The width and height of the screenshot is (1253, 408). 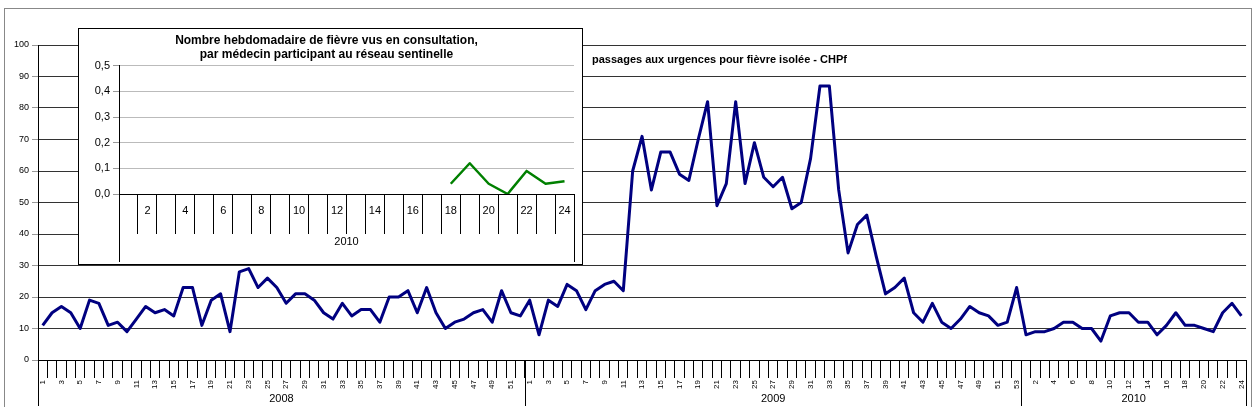 I want to click on annotation: 2010, so click(x=346, y=241).